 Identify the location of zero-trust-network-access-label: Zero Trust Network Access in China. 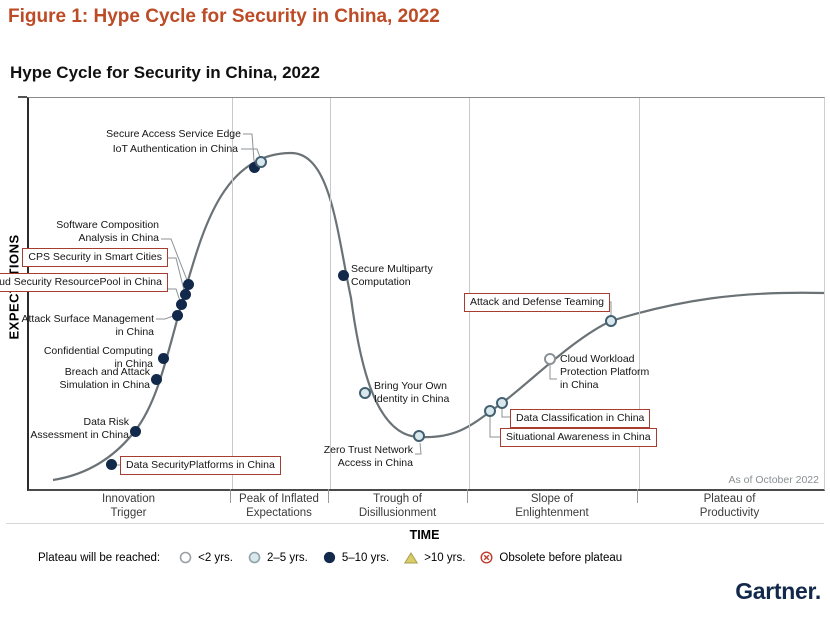
(368, 457).